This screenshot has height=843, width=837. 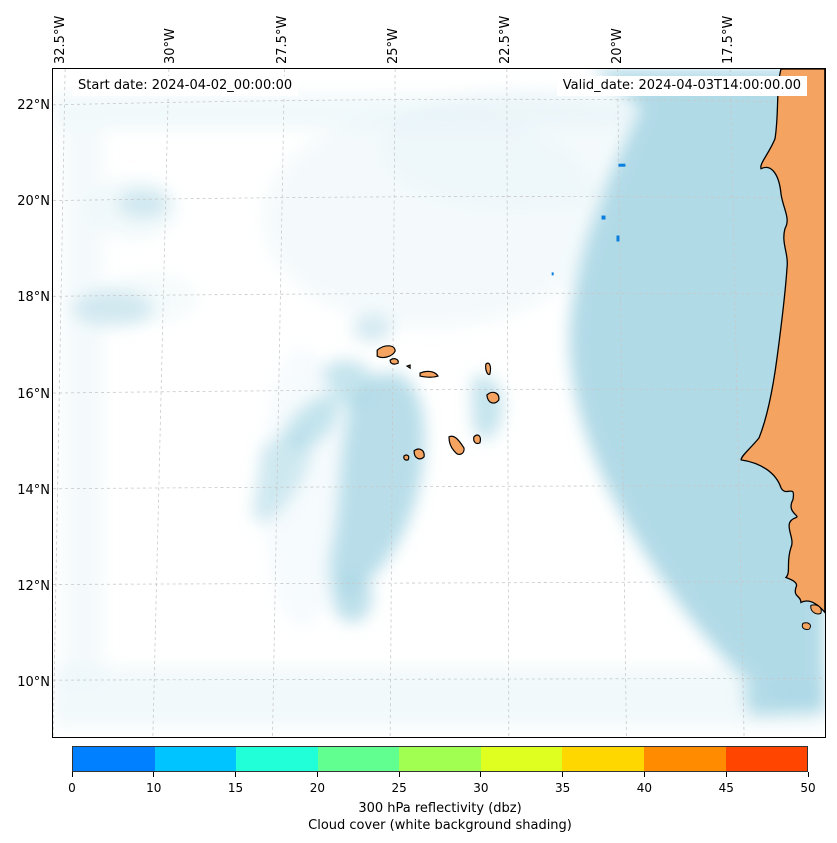 What do you see at coordinates (728, 39) in the screenshot?
I see `lon-label-17-5w: 17.5°W` at bounding box center [728, 39].